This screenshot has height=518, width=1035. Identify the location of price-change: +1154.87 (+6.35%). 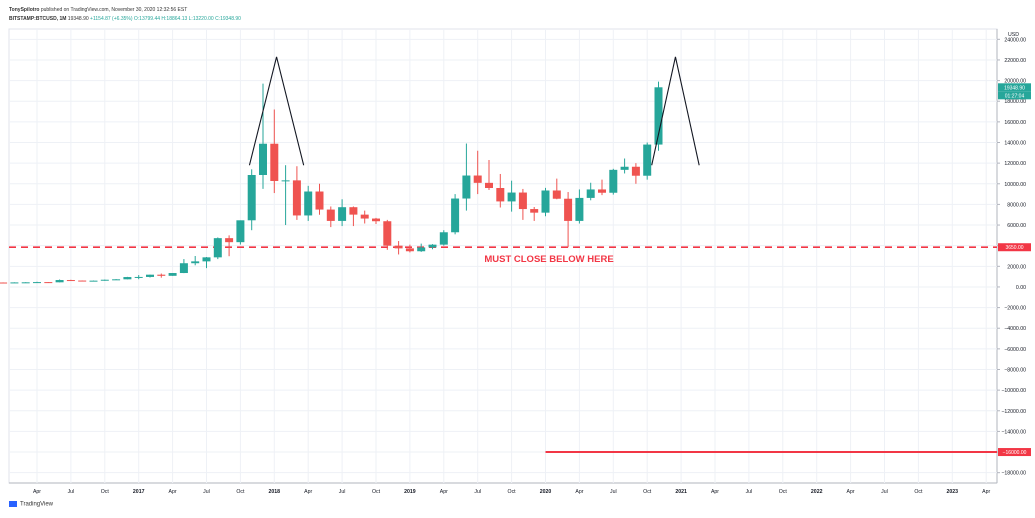
(111, 19).